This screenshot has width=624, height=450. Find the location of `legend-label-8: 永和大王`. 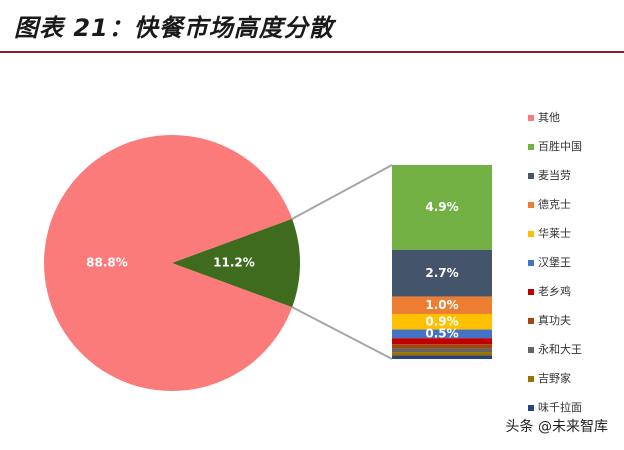

legend-label-8: 永和大王 is located at coordinates (560, 349).